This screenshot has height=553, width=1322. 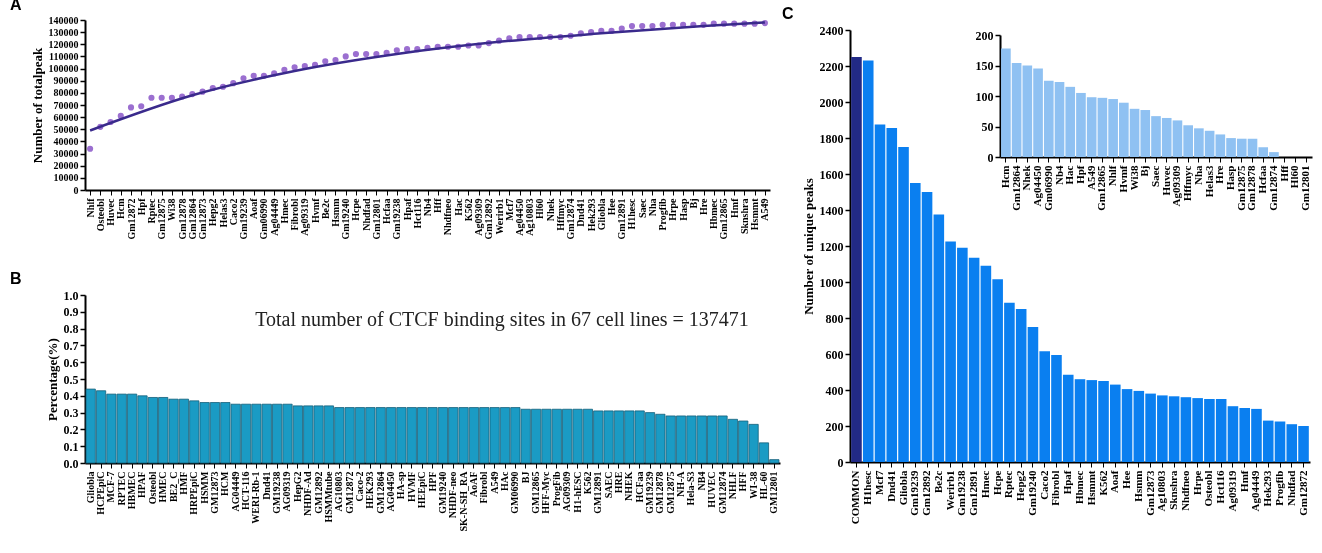 What do you see at coordinates (834, 426) in the screenshot?
I see `y-tick-label: 200` at bounding box center [834, 426].